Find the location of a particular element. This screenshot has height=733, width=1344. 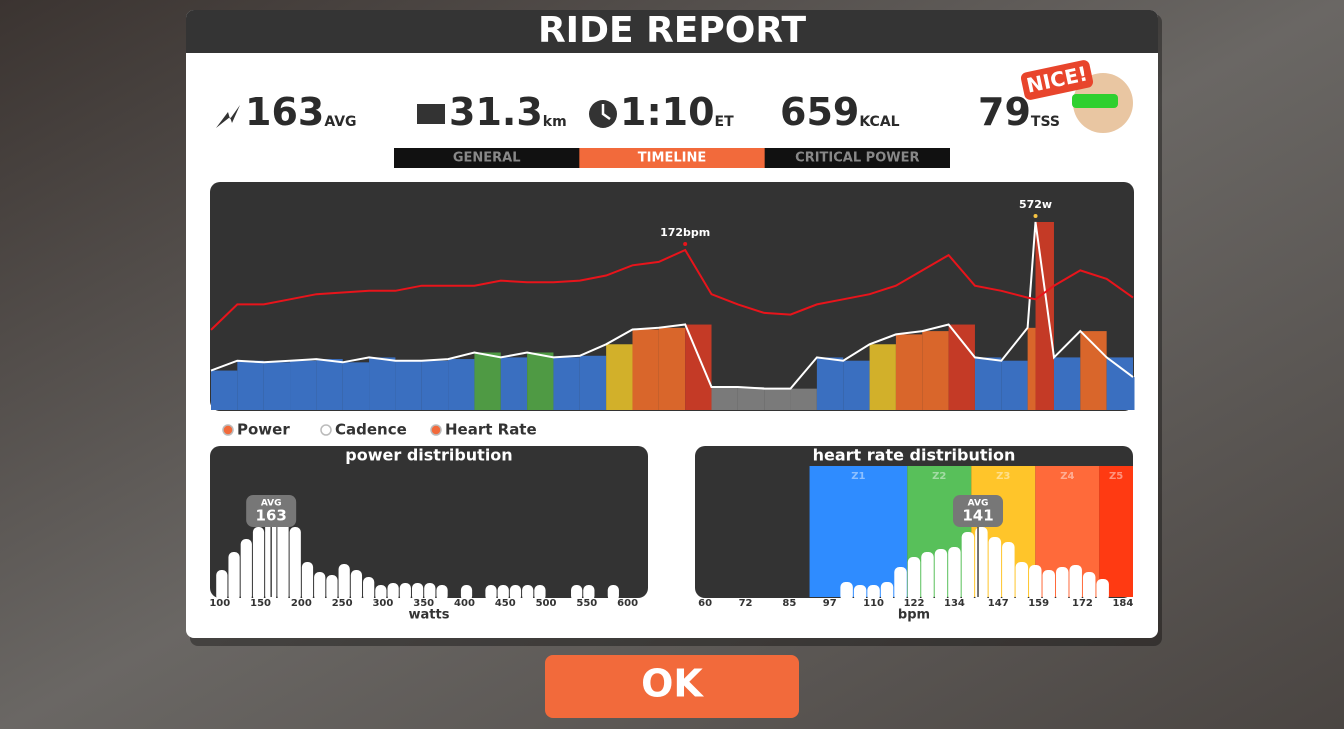

ok-label: OK is located at coordinates (672, 684).